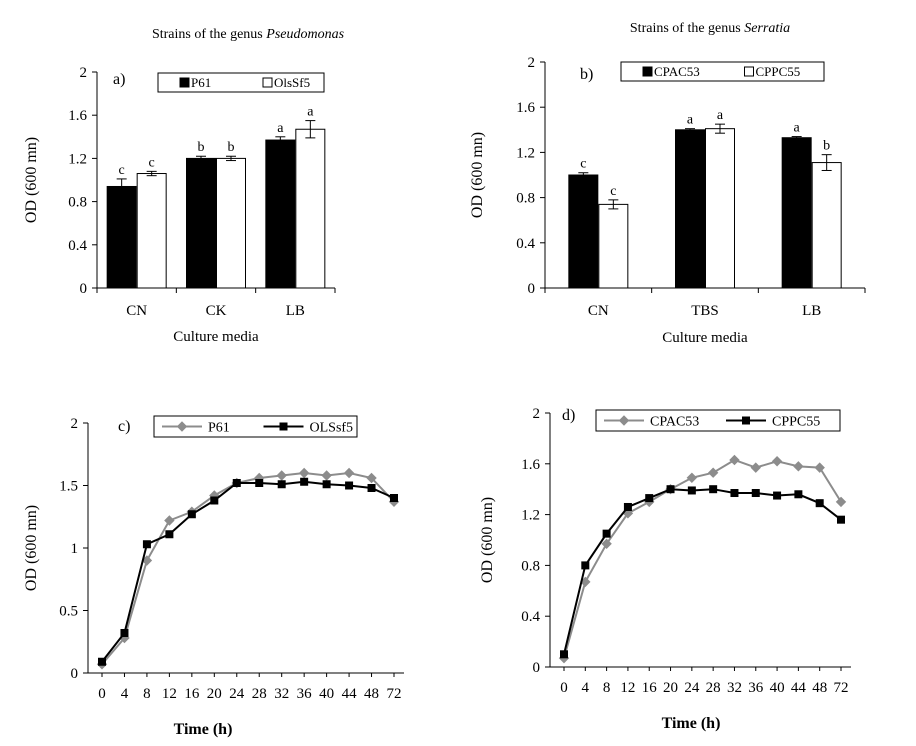 The height and width of the screenshot is (746, 916). Describe the element at coordinates (219, 428) in the screenshot. I see `legend-label: P61` at that location.